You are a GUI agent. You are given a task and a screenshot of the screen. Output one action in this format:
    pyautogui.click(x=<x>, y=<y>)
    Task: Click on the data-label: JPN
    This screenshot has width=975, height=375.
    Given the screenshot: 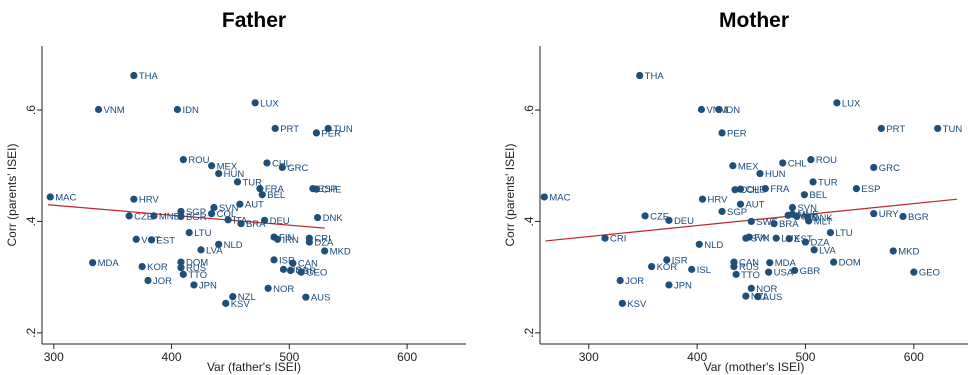 What is the action you would take?
    pyautogui.click(x=208, y=285)
    